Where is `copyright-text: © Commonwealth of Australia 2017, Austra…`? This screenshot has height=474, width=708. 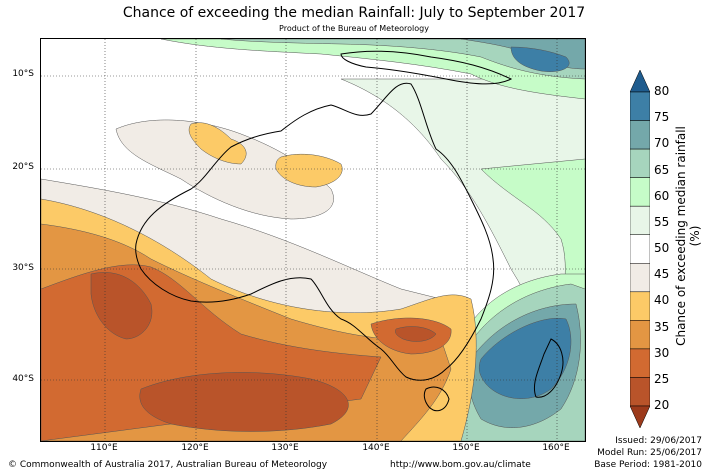 copyright-text: © Commonwealth of Australia 2017, Austra… is located at coordinates (168, 465).